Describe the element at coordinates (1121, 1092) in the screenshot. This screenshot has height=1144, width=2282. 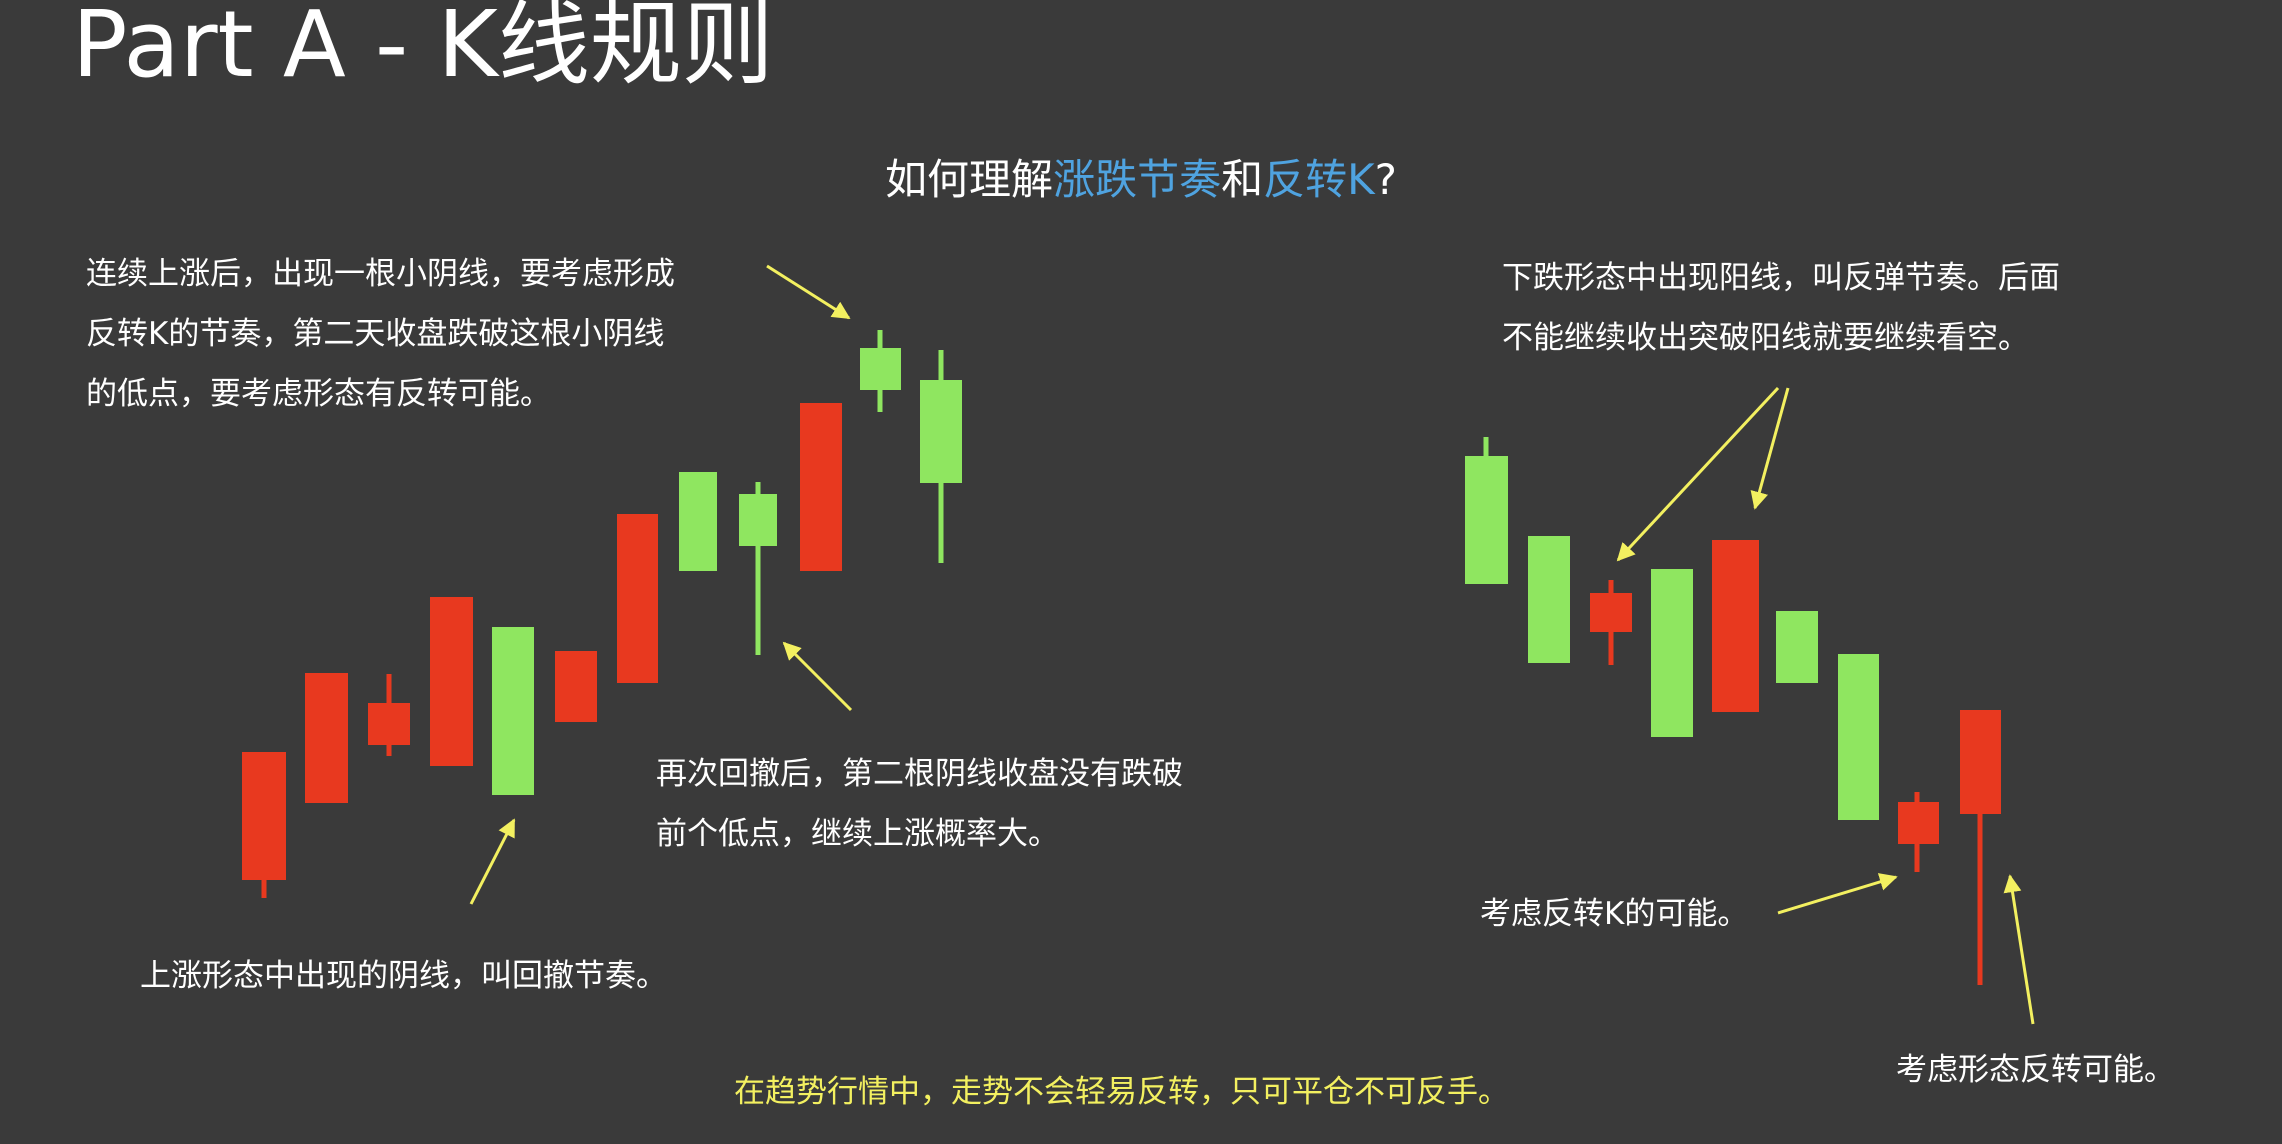
I see `footer-conclusion: 在趋势行情中，走势不会轻易反转，只可平仓不可反手。` at that location.